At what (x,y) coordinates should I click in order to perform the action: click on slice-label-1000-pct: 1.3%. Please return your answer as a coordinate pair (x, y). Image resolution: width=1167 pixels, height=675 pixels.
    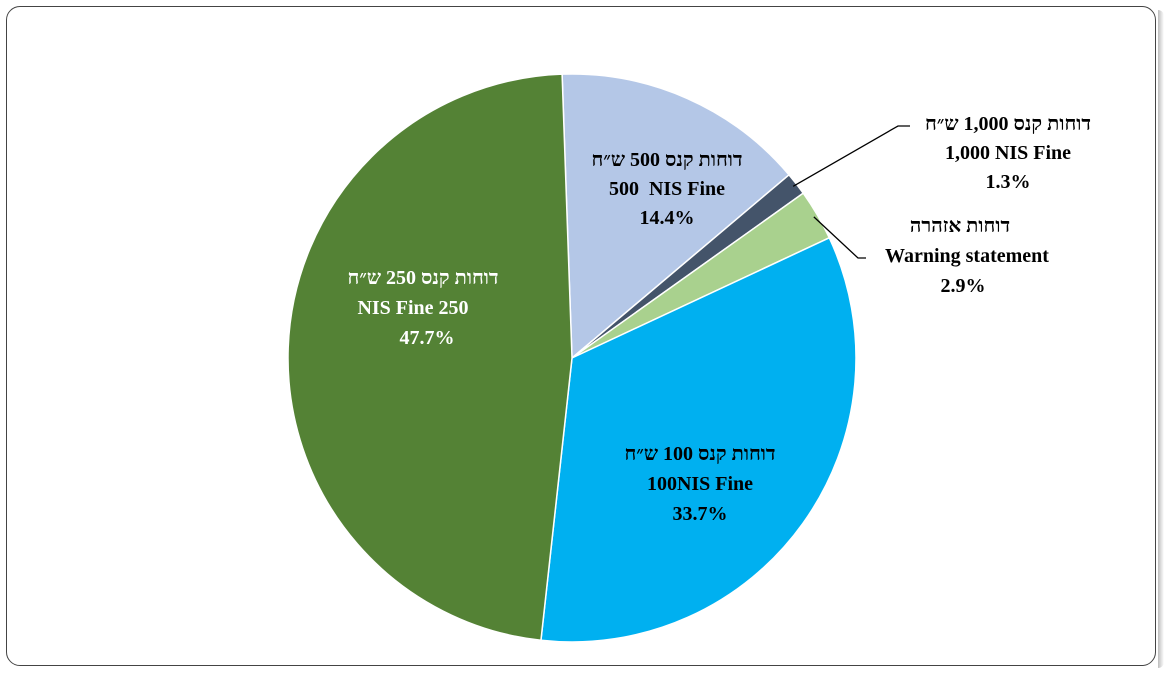
    Looking at the image, I should click on (1008, 182).